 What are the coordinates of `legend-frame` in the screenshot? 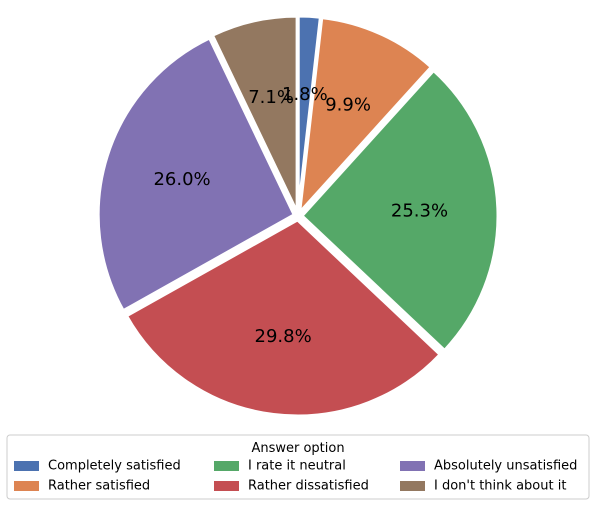 It's located at (298, 467).